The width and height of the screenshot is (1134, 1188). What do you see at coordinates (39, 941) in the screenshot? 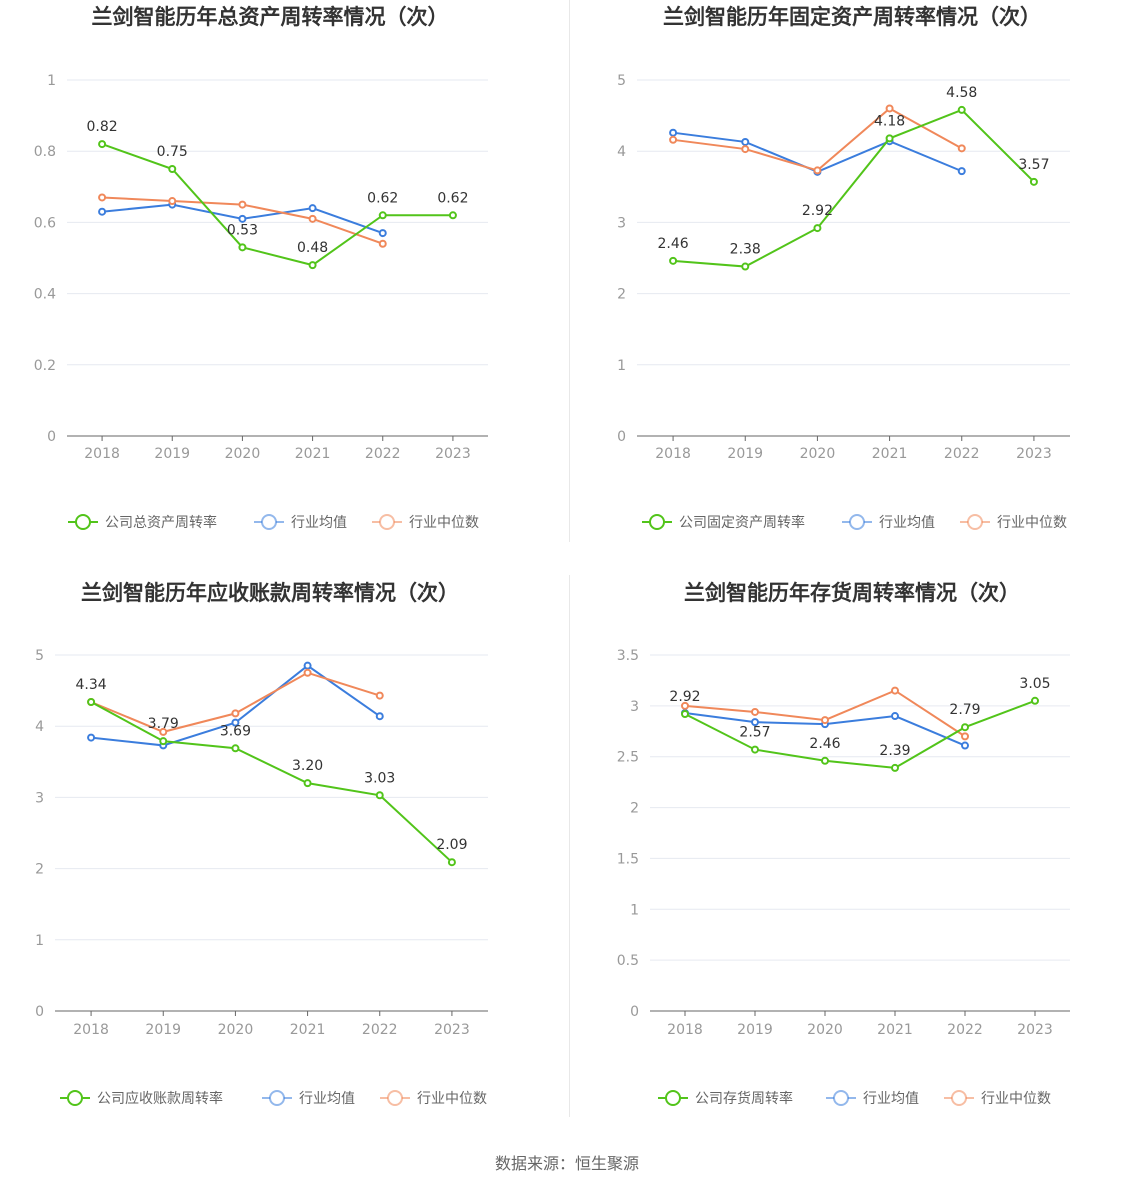
I see `y-tick-label: 1` at bounding box center [39, 941].